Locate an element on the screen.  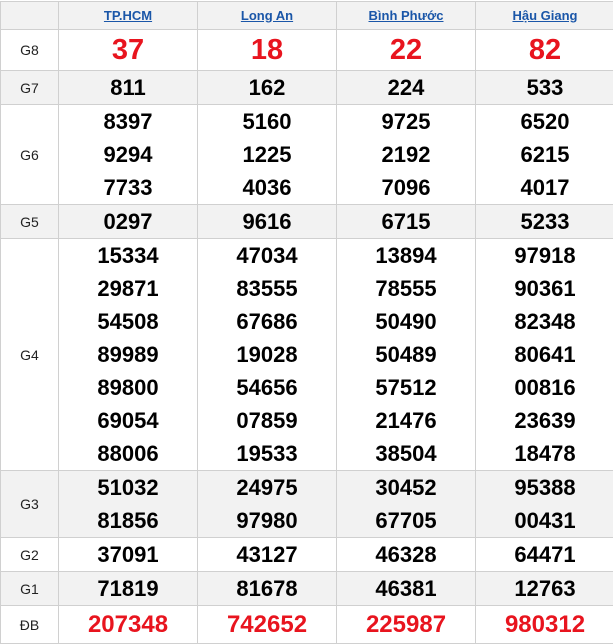
result-number: 24975 is located at coordinates (267, 487).